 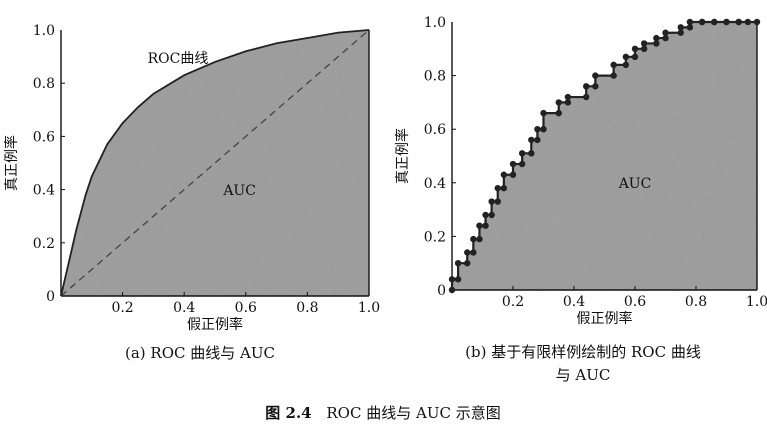 What do you see at coordinates (583, 375) in the screenshot?
I see `panel-b-caption-line-2: 与 AUC` at bounding box center [583, 375].